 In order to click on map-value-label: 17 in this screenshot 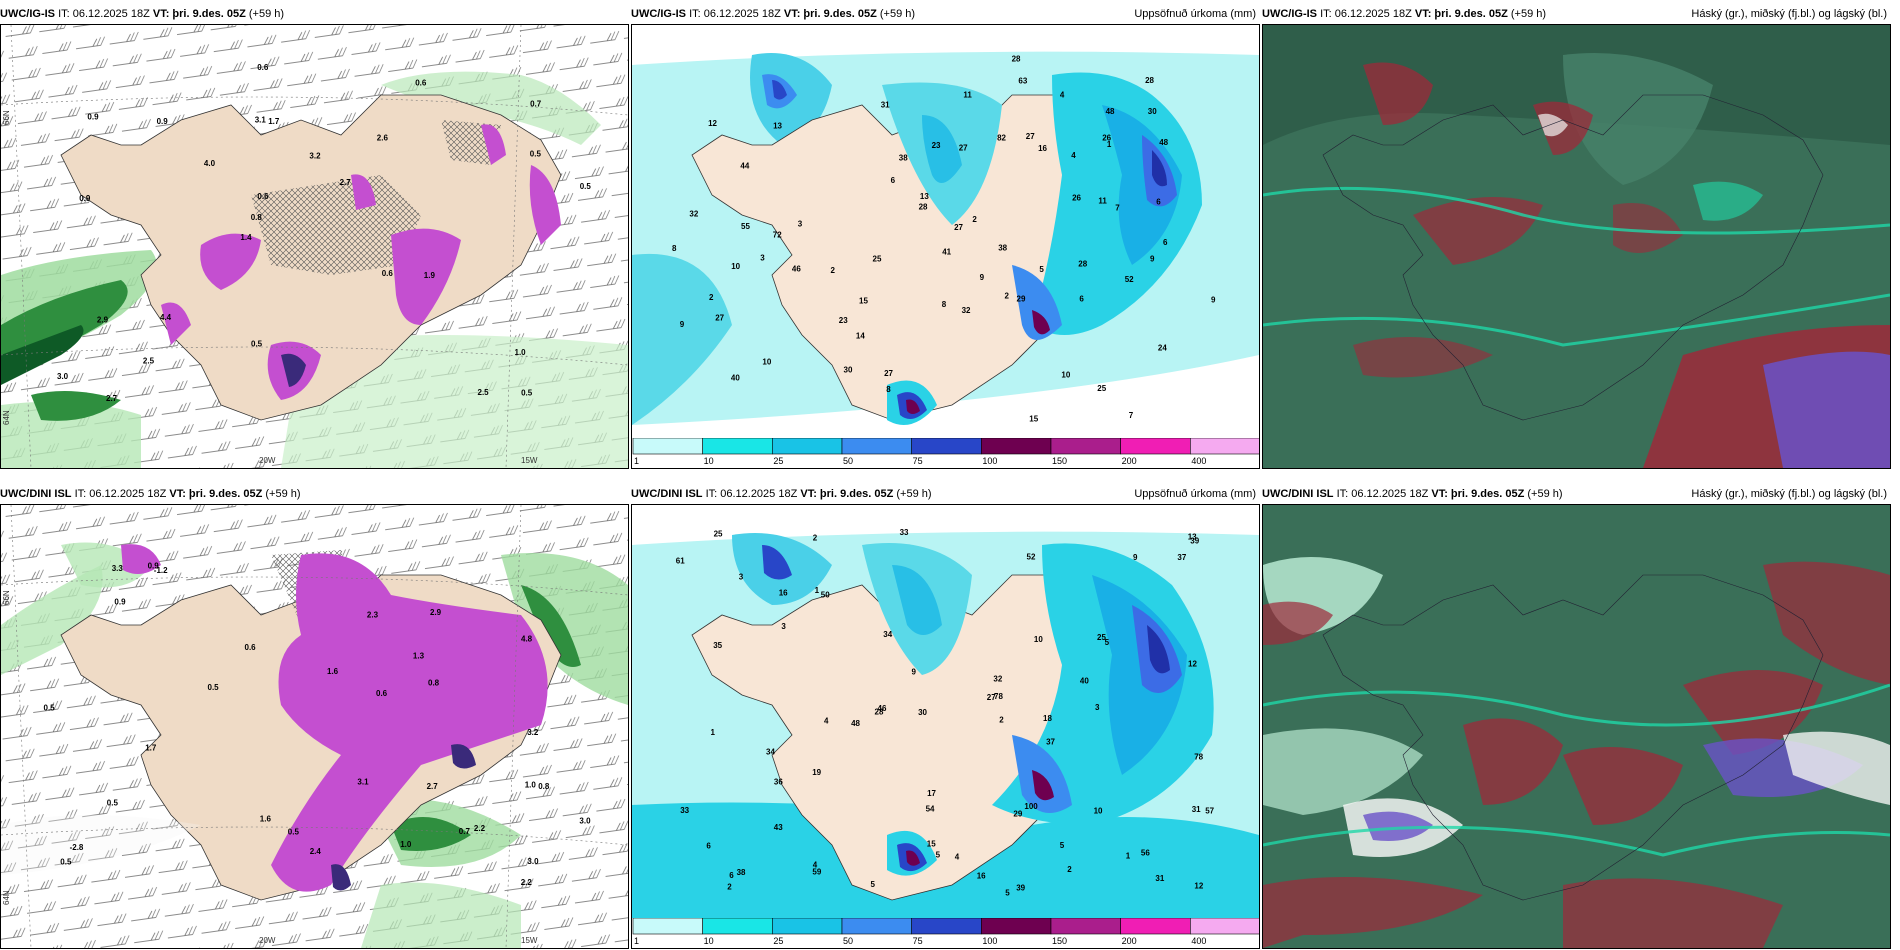, I will do `click(931, 793)`.